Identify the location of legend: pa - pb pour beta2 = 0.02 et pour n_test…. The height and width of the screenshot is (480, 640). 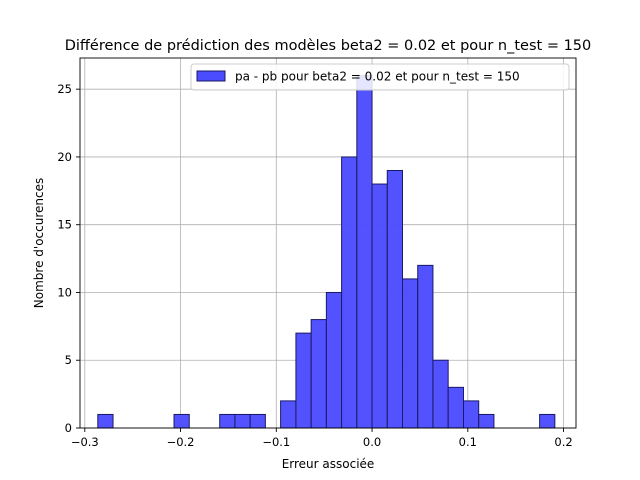
(380, 77).